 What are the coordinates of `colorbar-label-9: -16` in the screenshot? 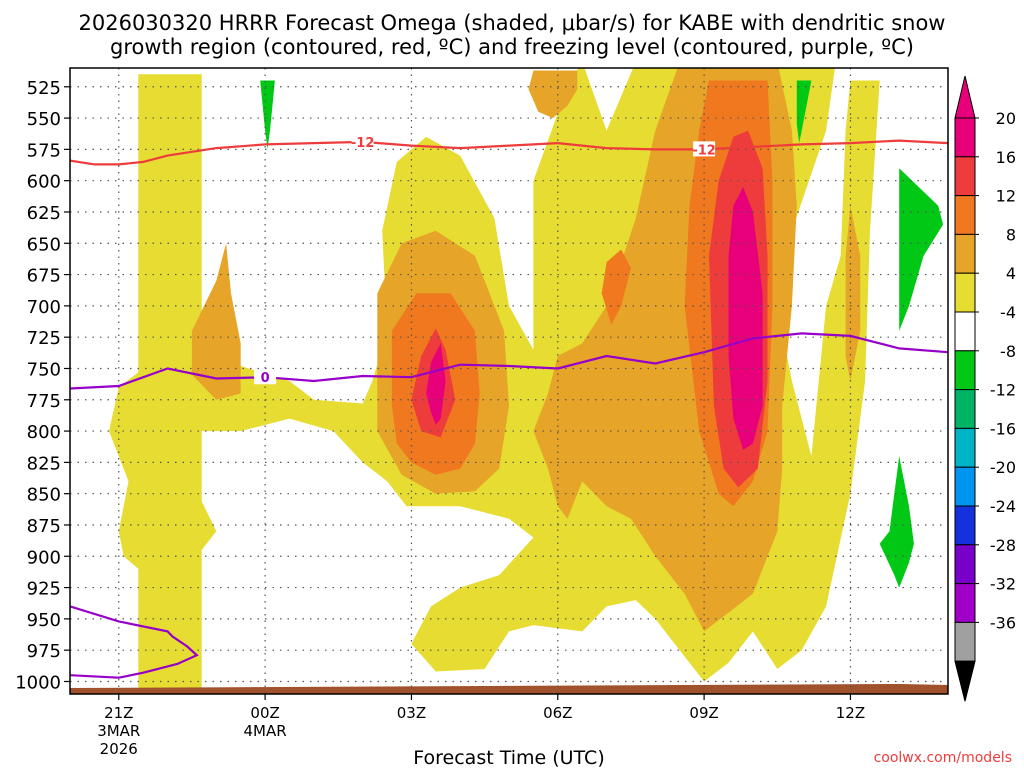 It's located at (1003, 428).